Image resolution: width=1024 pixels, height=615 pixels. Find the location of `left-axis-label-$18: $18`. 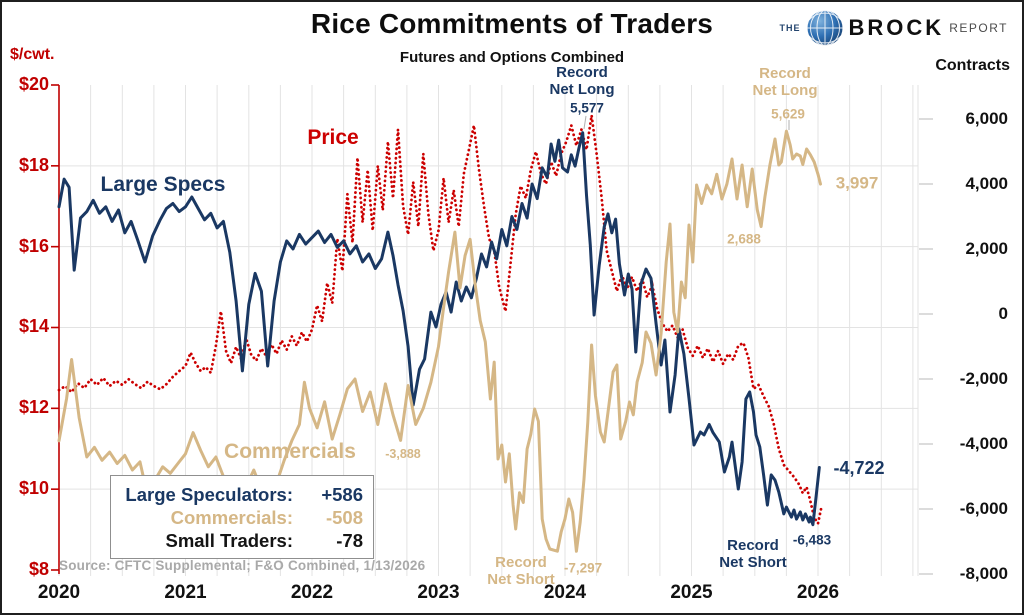

left-axis-label-$18: $18 is located at coordinates (33, 164).